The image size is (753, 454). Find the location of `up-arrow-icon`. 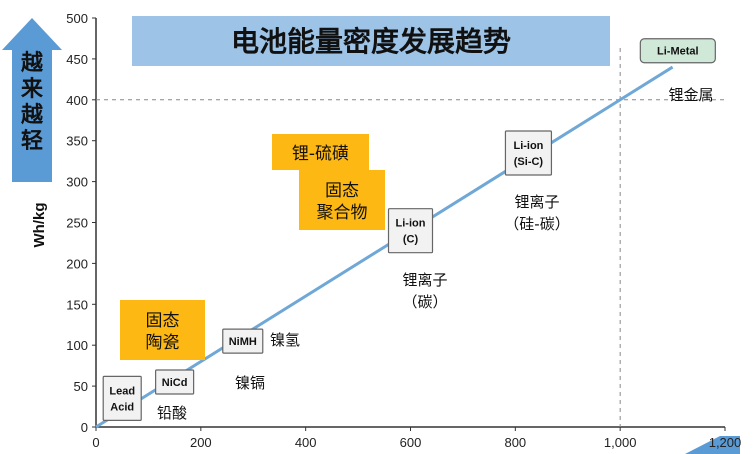

up-arrow-icon is located at coordinates (32, 115).